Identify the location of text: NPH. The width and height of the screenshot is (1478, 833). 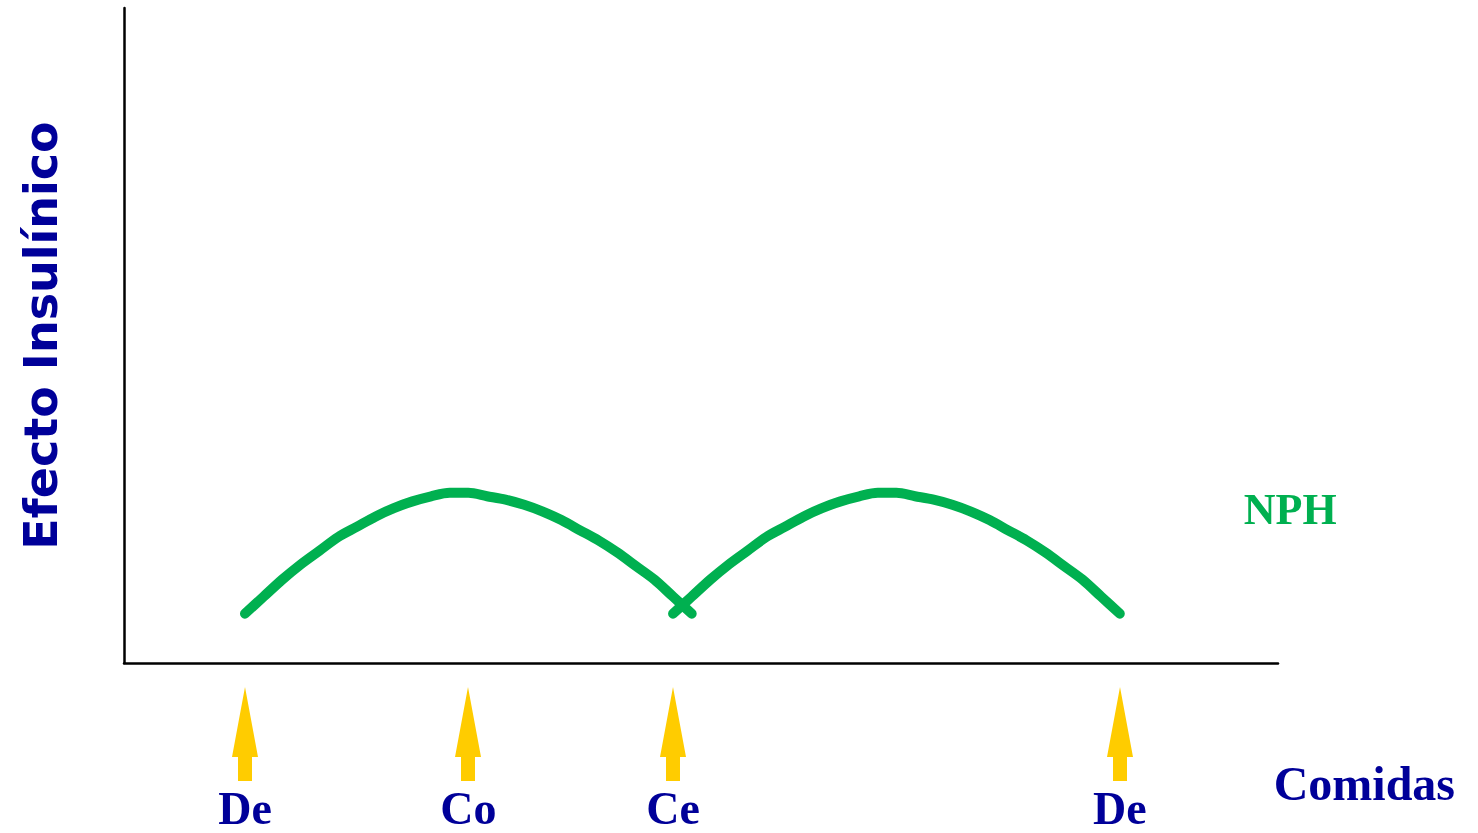
(1290, 510).